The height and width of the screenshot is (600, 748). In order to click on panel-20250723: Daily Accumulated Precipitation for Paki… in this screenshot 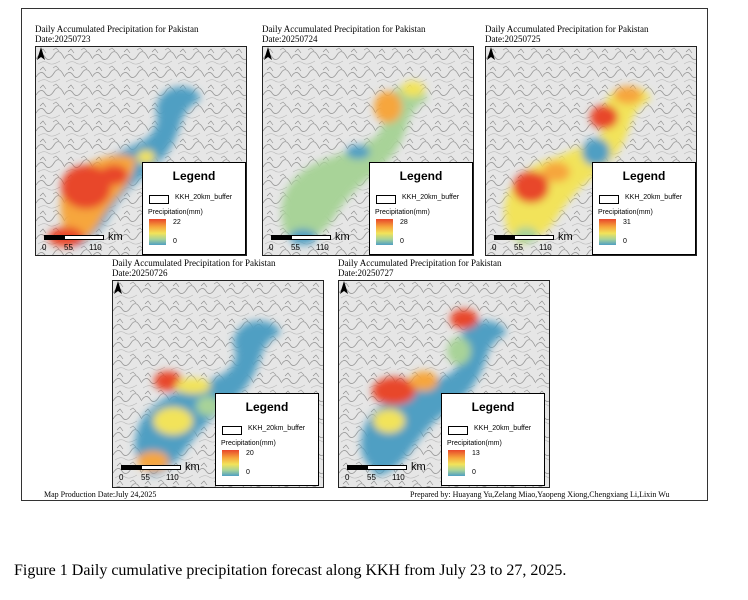, I will do `click(141, 140)`.